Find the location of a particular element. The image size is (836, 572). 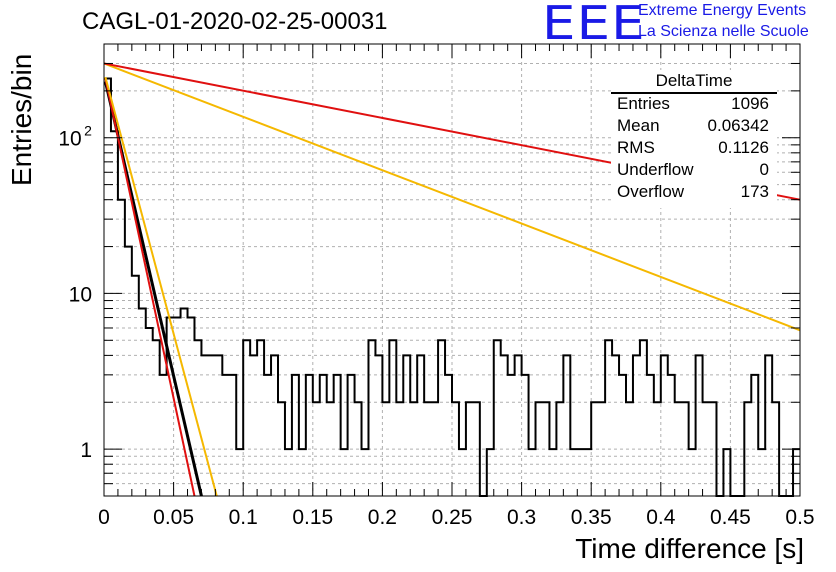

logo-line-2: La Scienza nelle Scuole is located at coordinates (723, 31).